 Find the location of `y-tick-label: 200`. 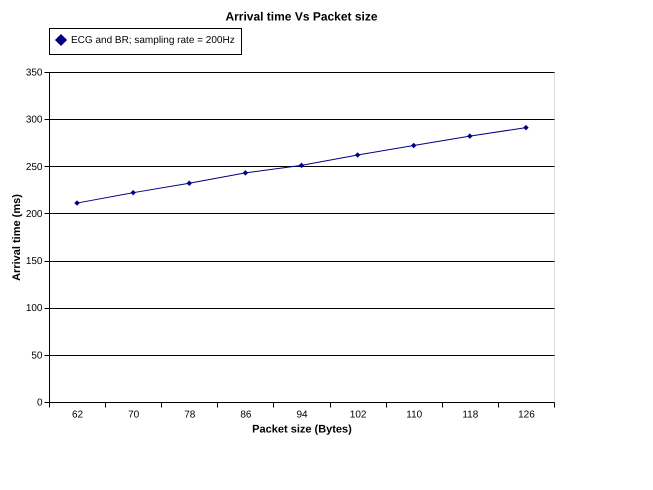

y-tick-label: 200 is located at coordinates (34, 214).